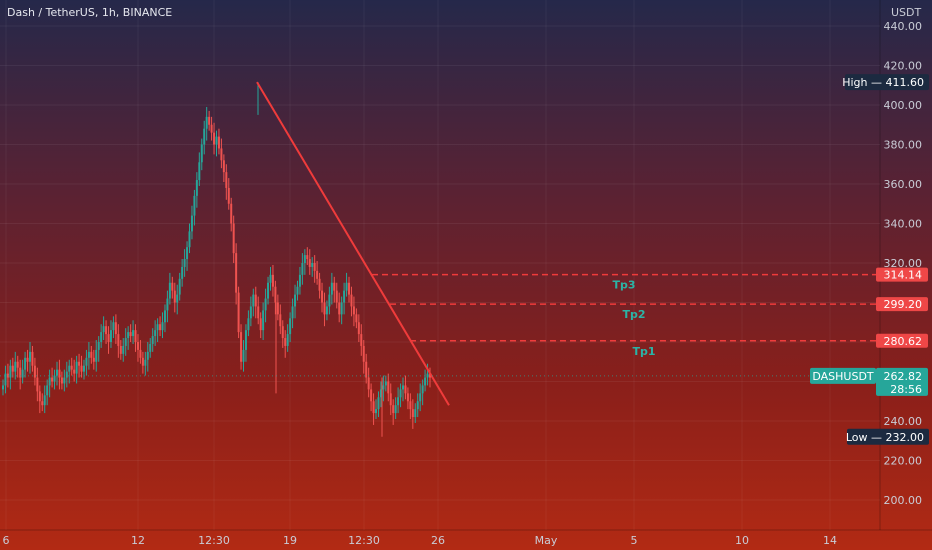 This screenshot has height=550, width=932. Describe the element at coordinates (903, 304) in the screenshot. I see `target-price-text: 299.20` at that location.